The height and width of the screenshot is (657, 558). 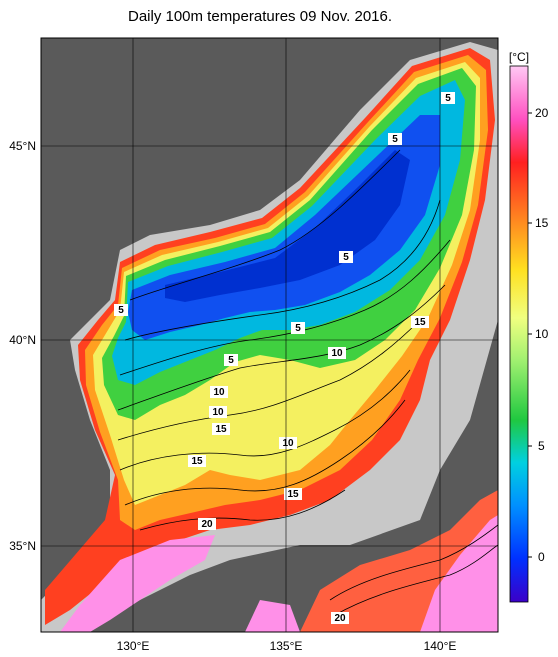 I want to click on contour-label-15c: 15, so click(x=197, y=461).